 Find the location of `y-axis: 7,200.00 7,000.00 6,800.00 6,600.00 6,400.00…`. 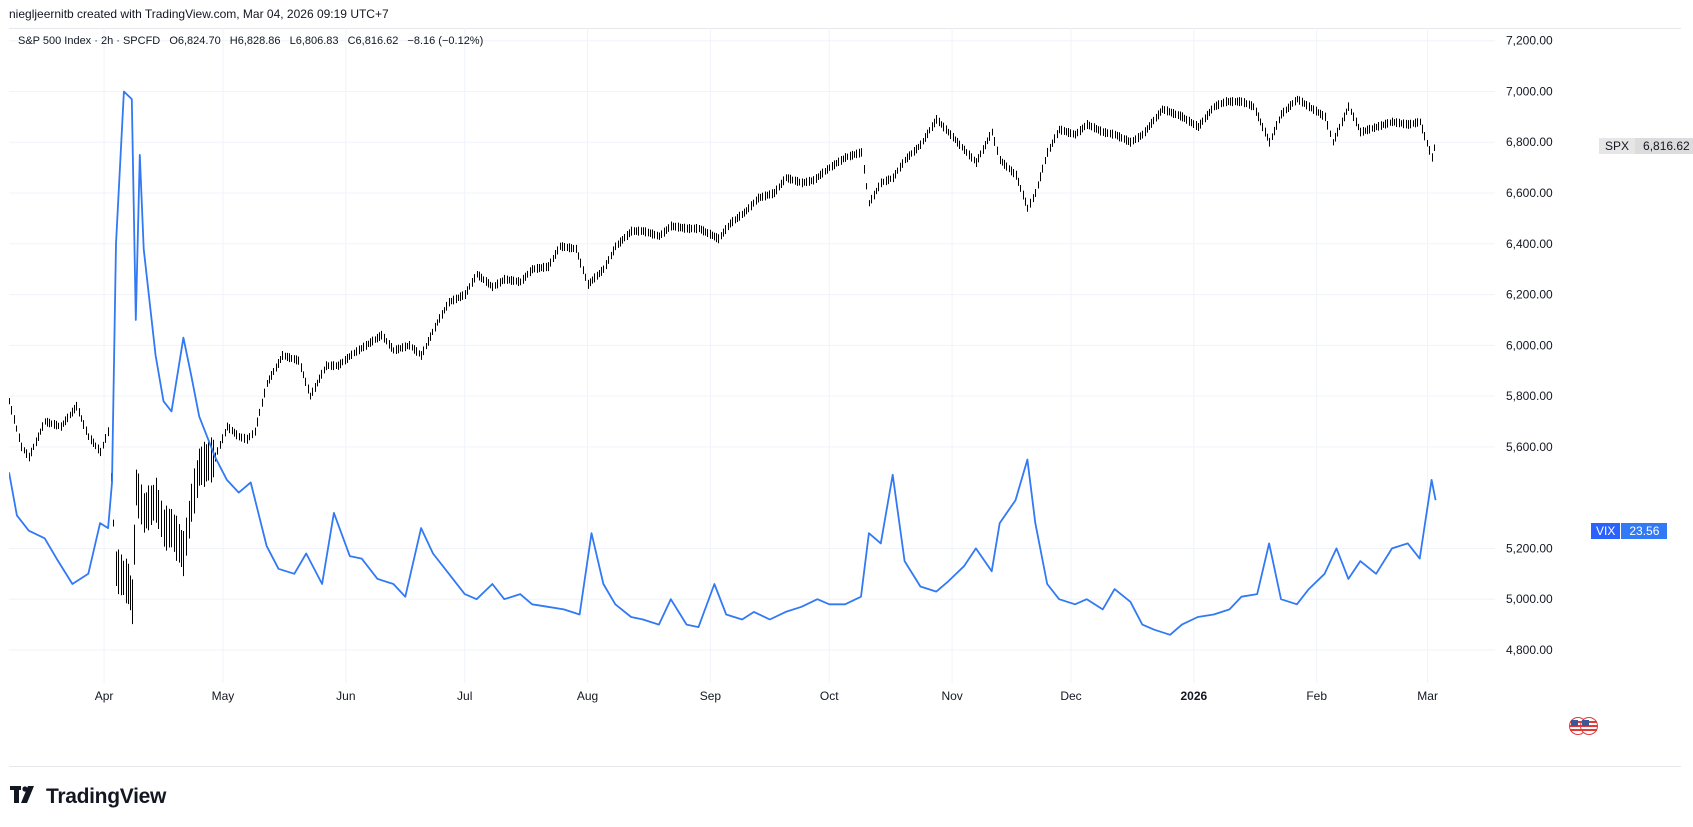

y-axis: 7,200.00 7,000.00 6,800.00 6,600.00 6,400.00… is located at coordinates (1529, 345).